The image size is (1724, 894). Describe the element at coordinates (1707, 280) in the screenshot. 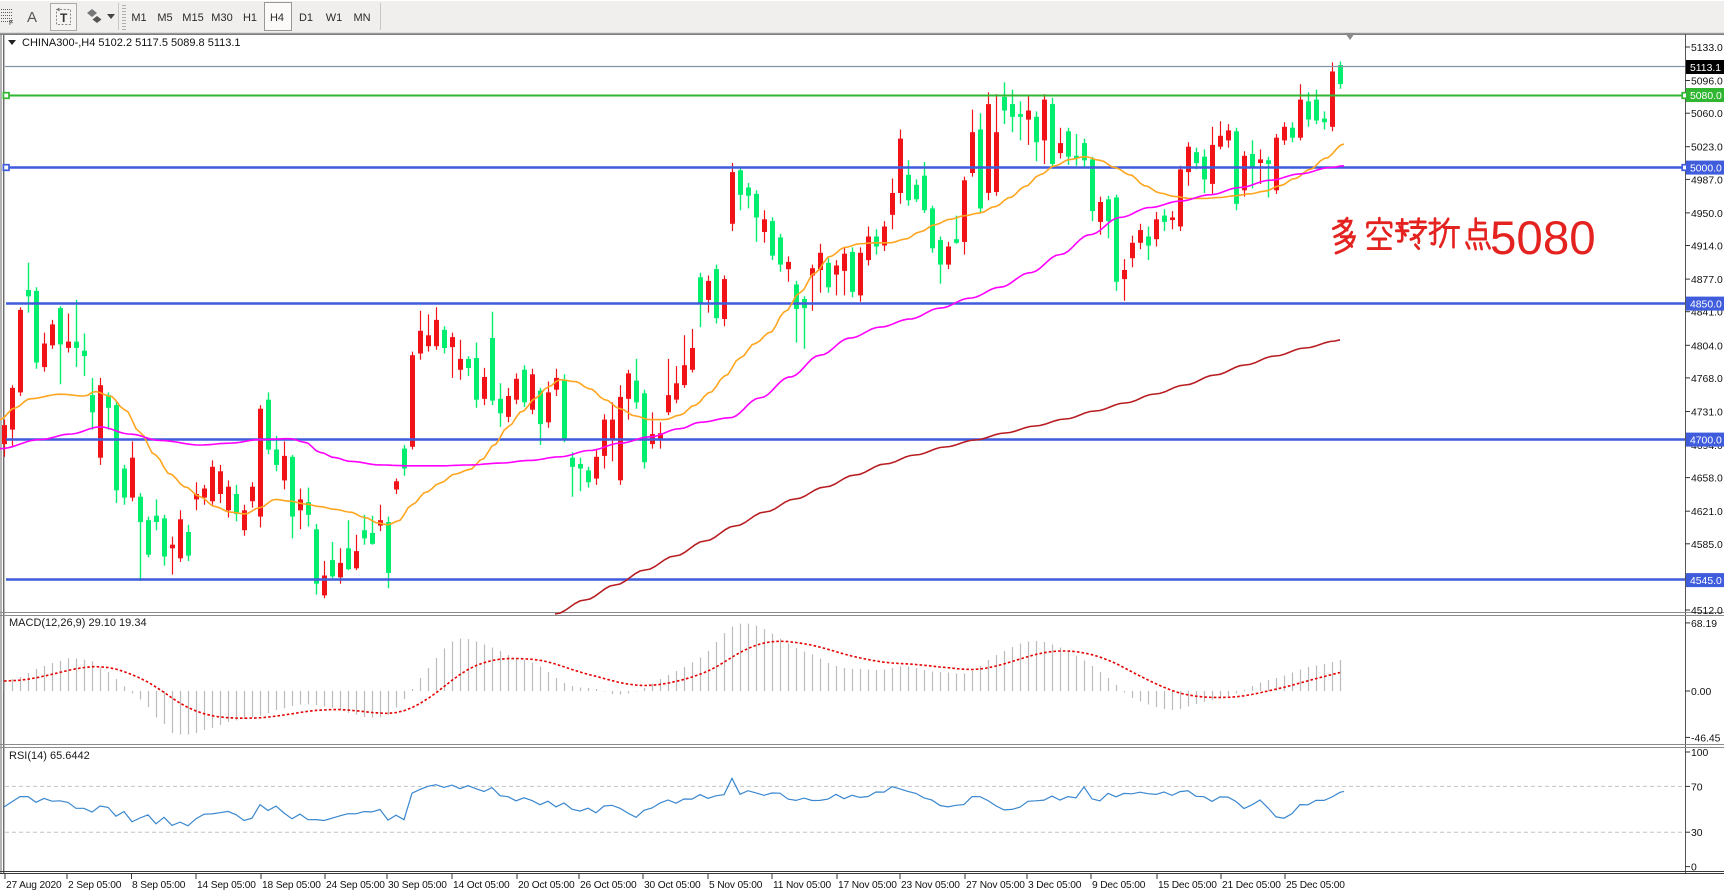

I see `svg-text: 4877.0` at that location.